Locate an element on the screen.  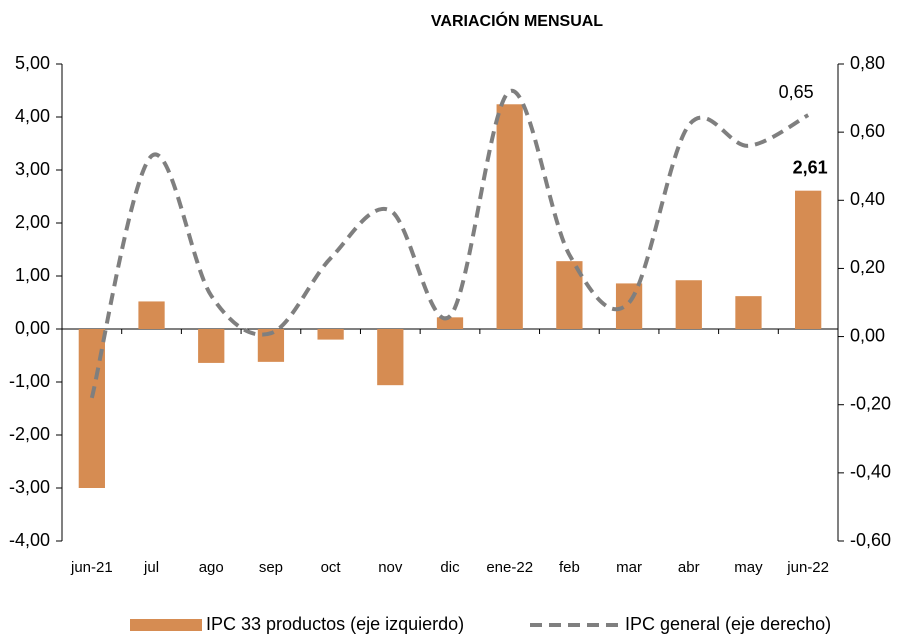
y2-tick-label: -0,40 is located at coordinates (870, 472).